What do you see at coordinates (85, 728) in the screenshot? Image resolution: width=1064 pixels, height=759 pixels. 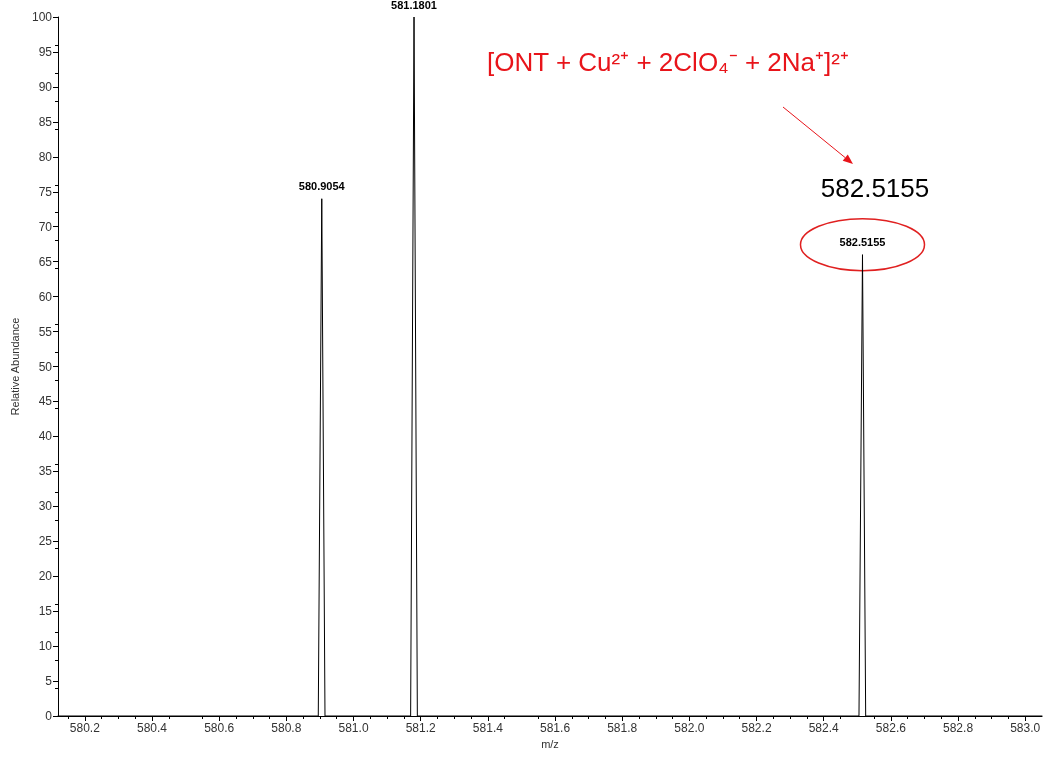 I see `x-tick-label: 580.2` at bounding box center [85, 728].